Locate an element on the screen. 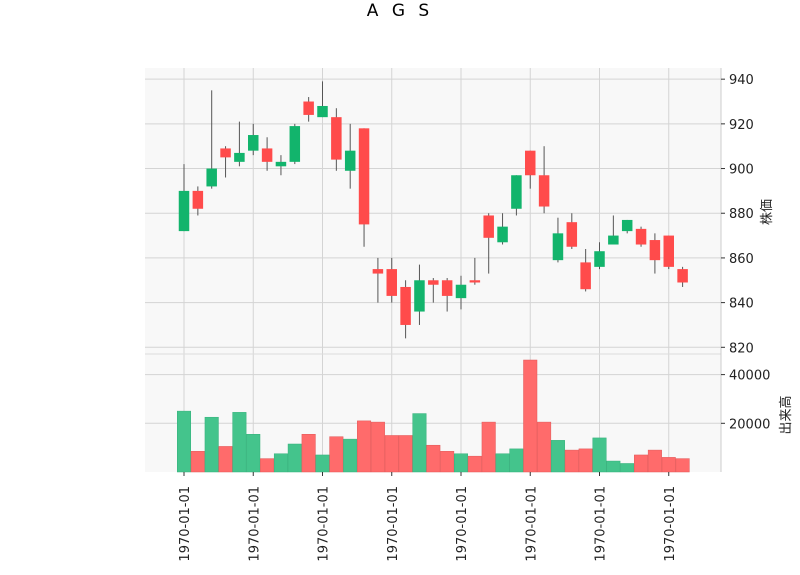 This screenshot has height=575, width=800. volume-axis-ticks: 20000 40000 is located at coordinates (745, 400).